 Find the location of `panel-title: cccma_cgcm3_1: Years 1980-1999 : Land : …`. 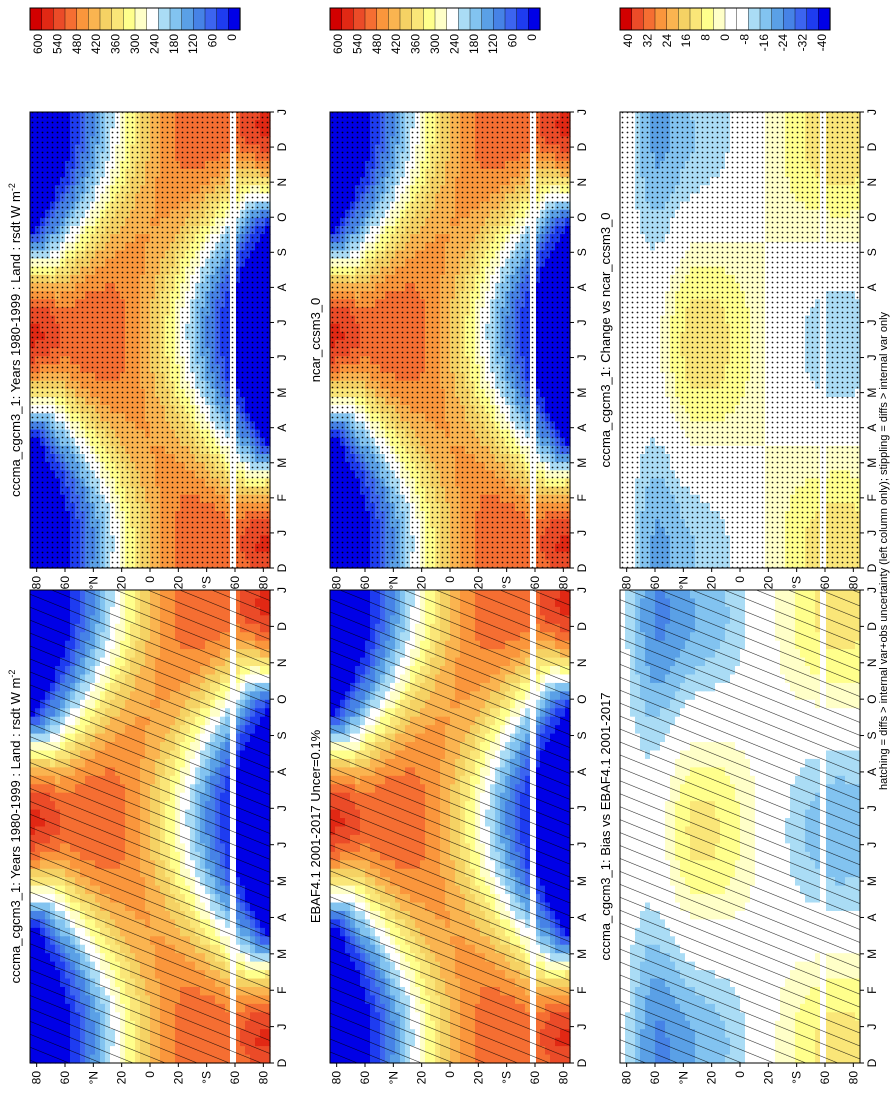

panel-title: cccma_cgcm3_1: Years 1980-1999 : Land : … is located at coordinates (15, 827).